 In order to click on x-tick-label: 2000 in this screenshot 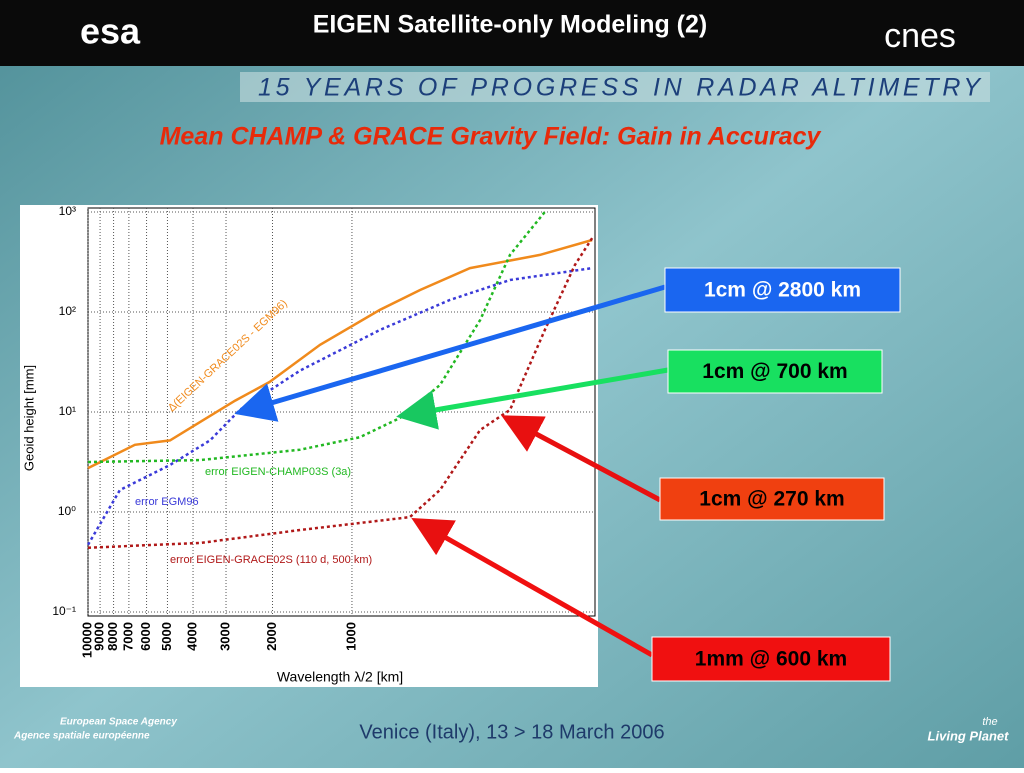, I will do `click(271, 636)`.